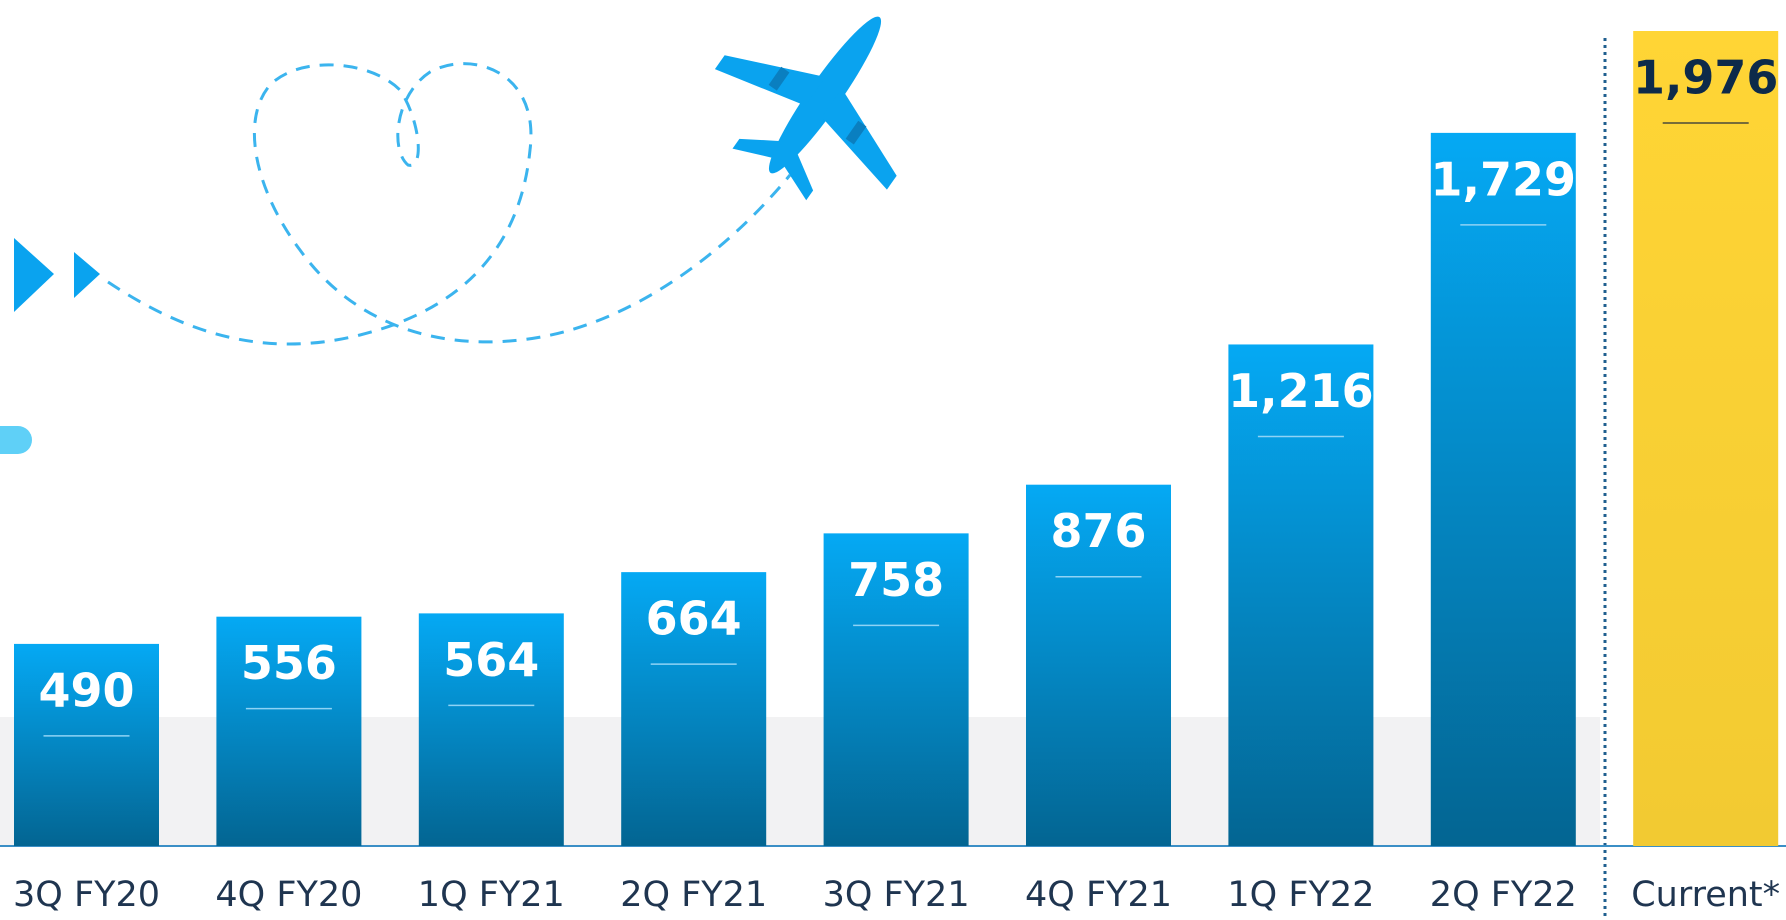  What do you see at coordinates (1503, 895) in the screenshot?
I see `x-tick-label: 2Q FY22` at bounding box center [1503, 895].